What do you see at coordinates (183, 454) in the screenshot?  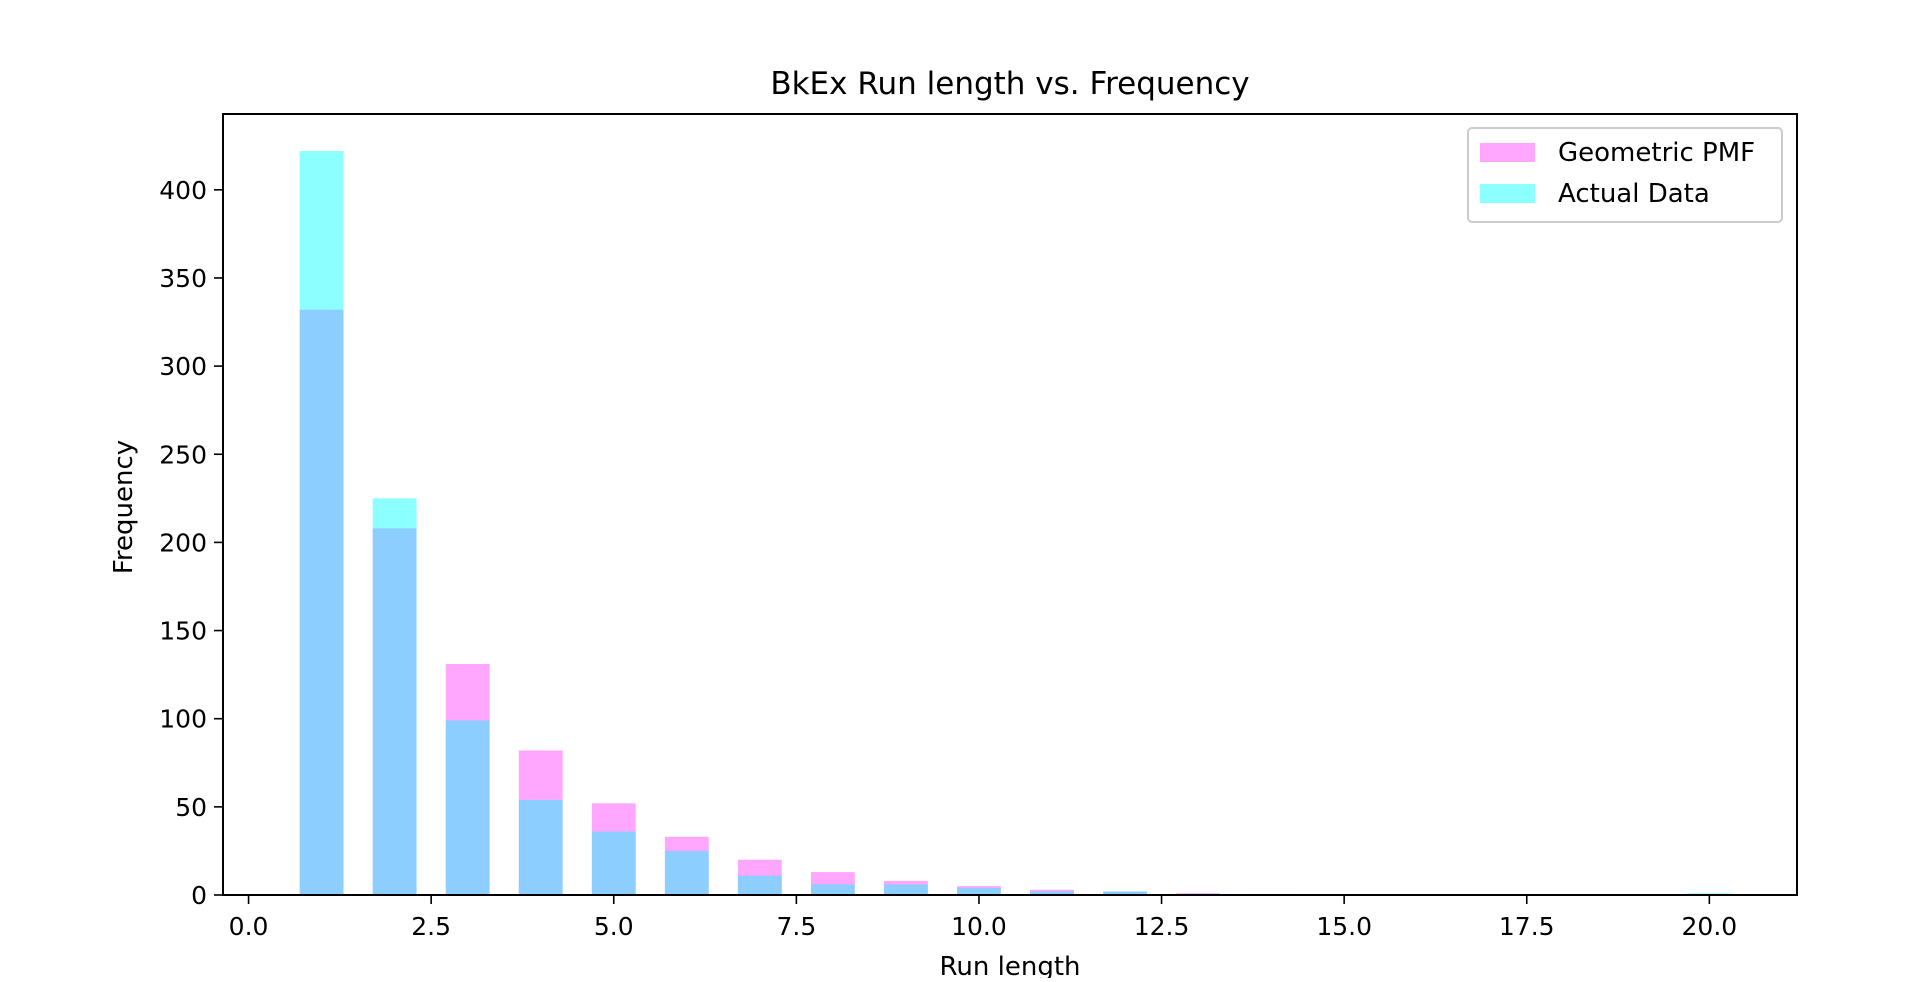 I see `y-tick-label: 250` at bounding box center [183, 454].